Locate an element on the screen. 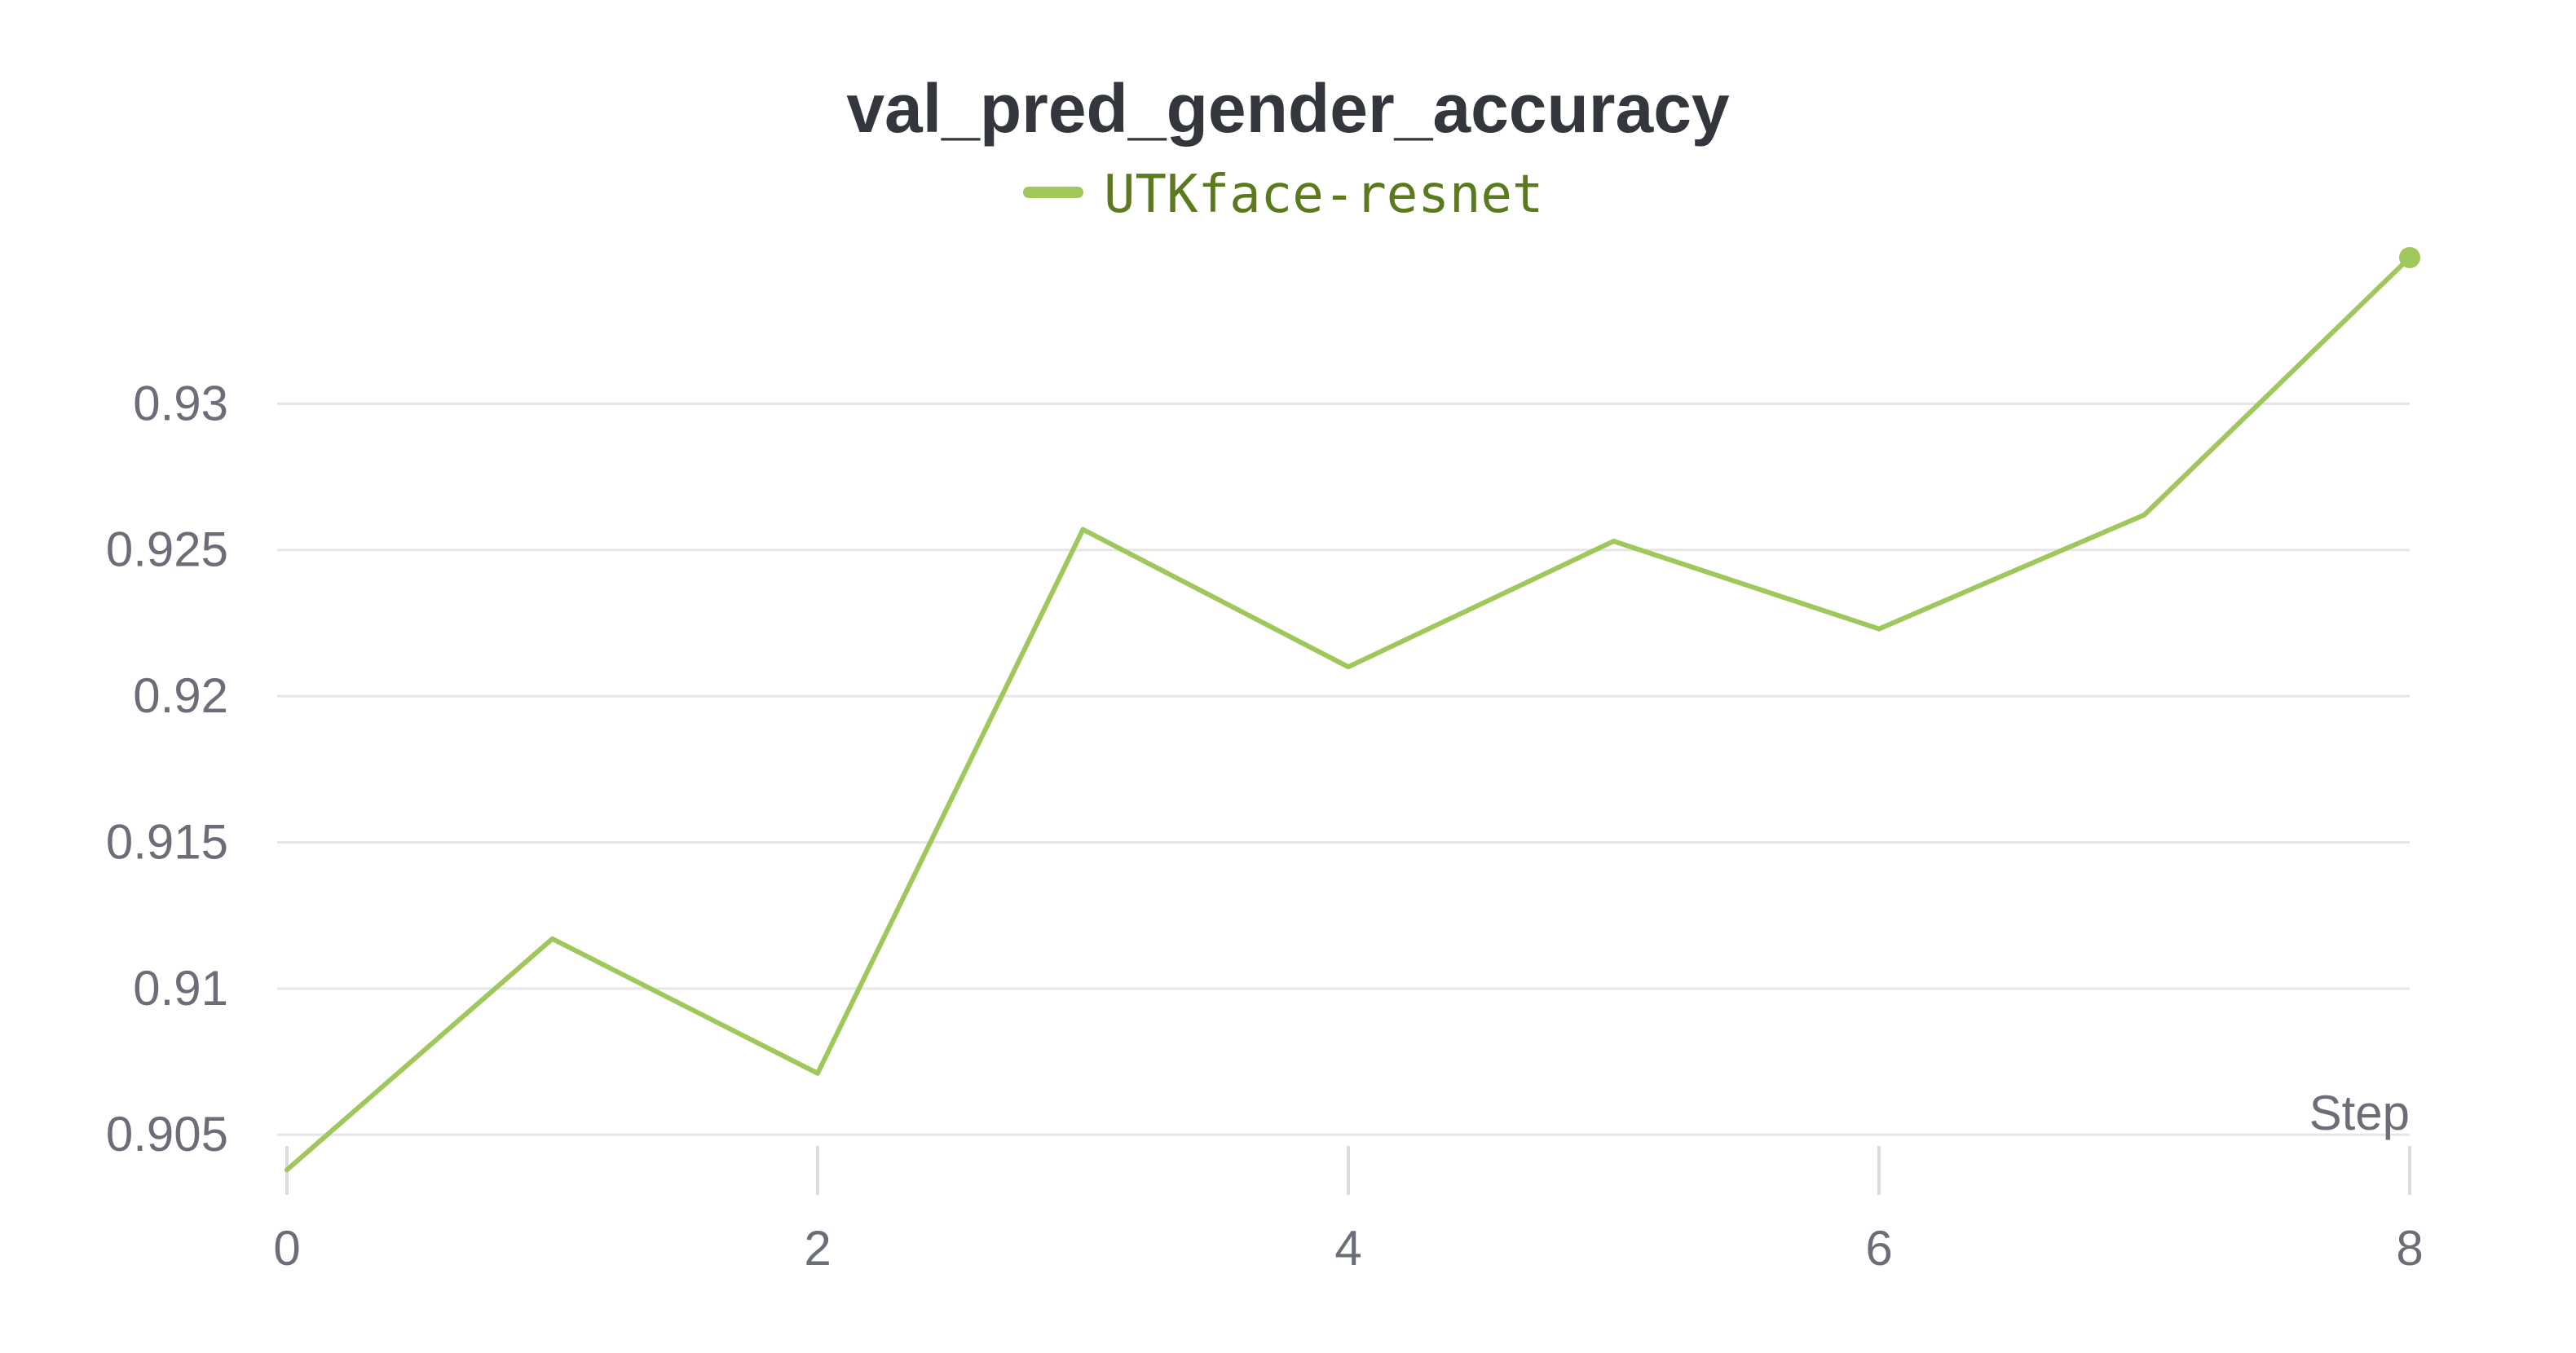 The width and height of the screenshot is (2576, 1353). legend-label: UTKface-resnet is located at coordinates (1323, 195).